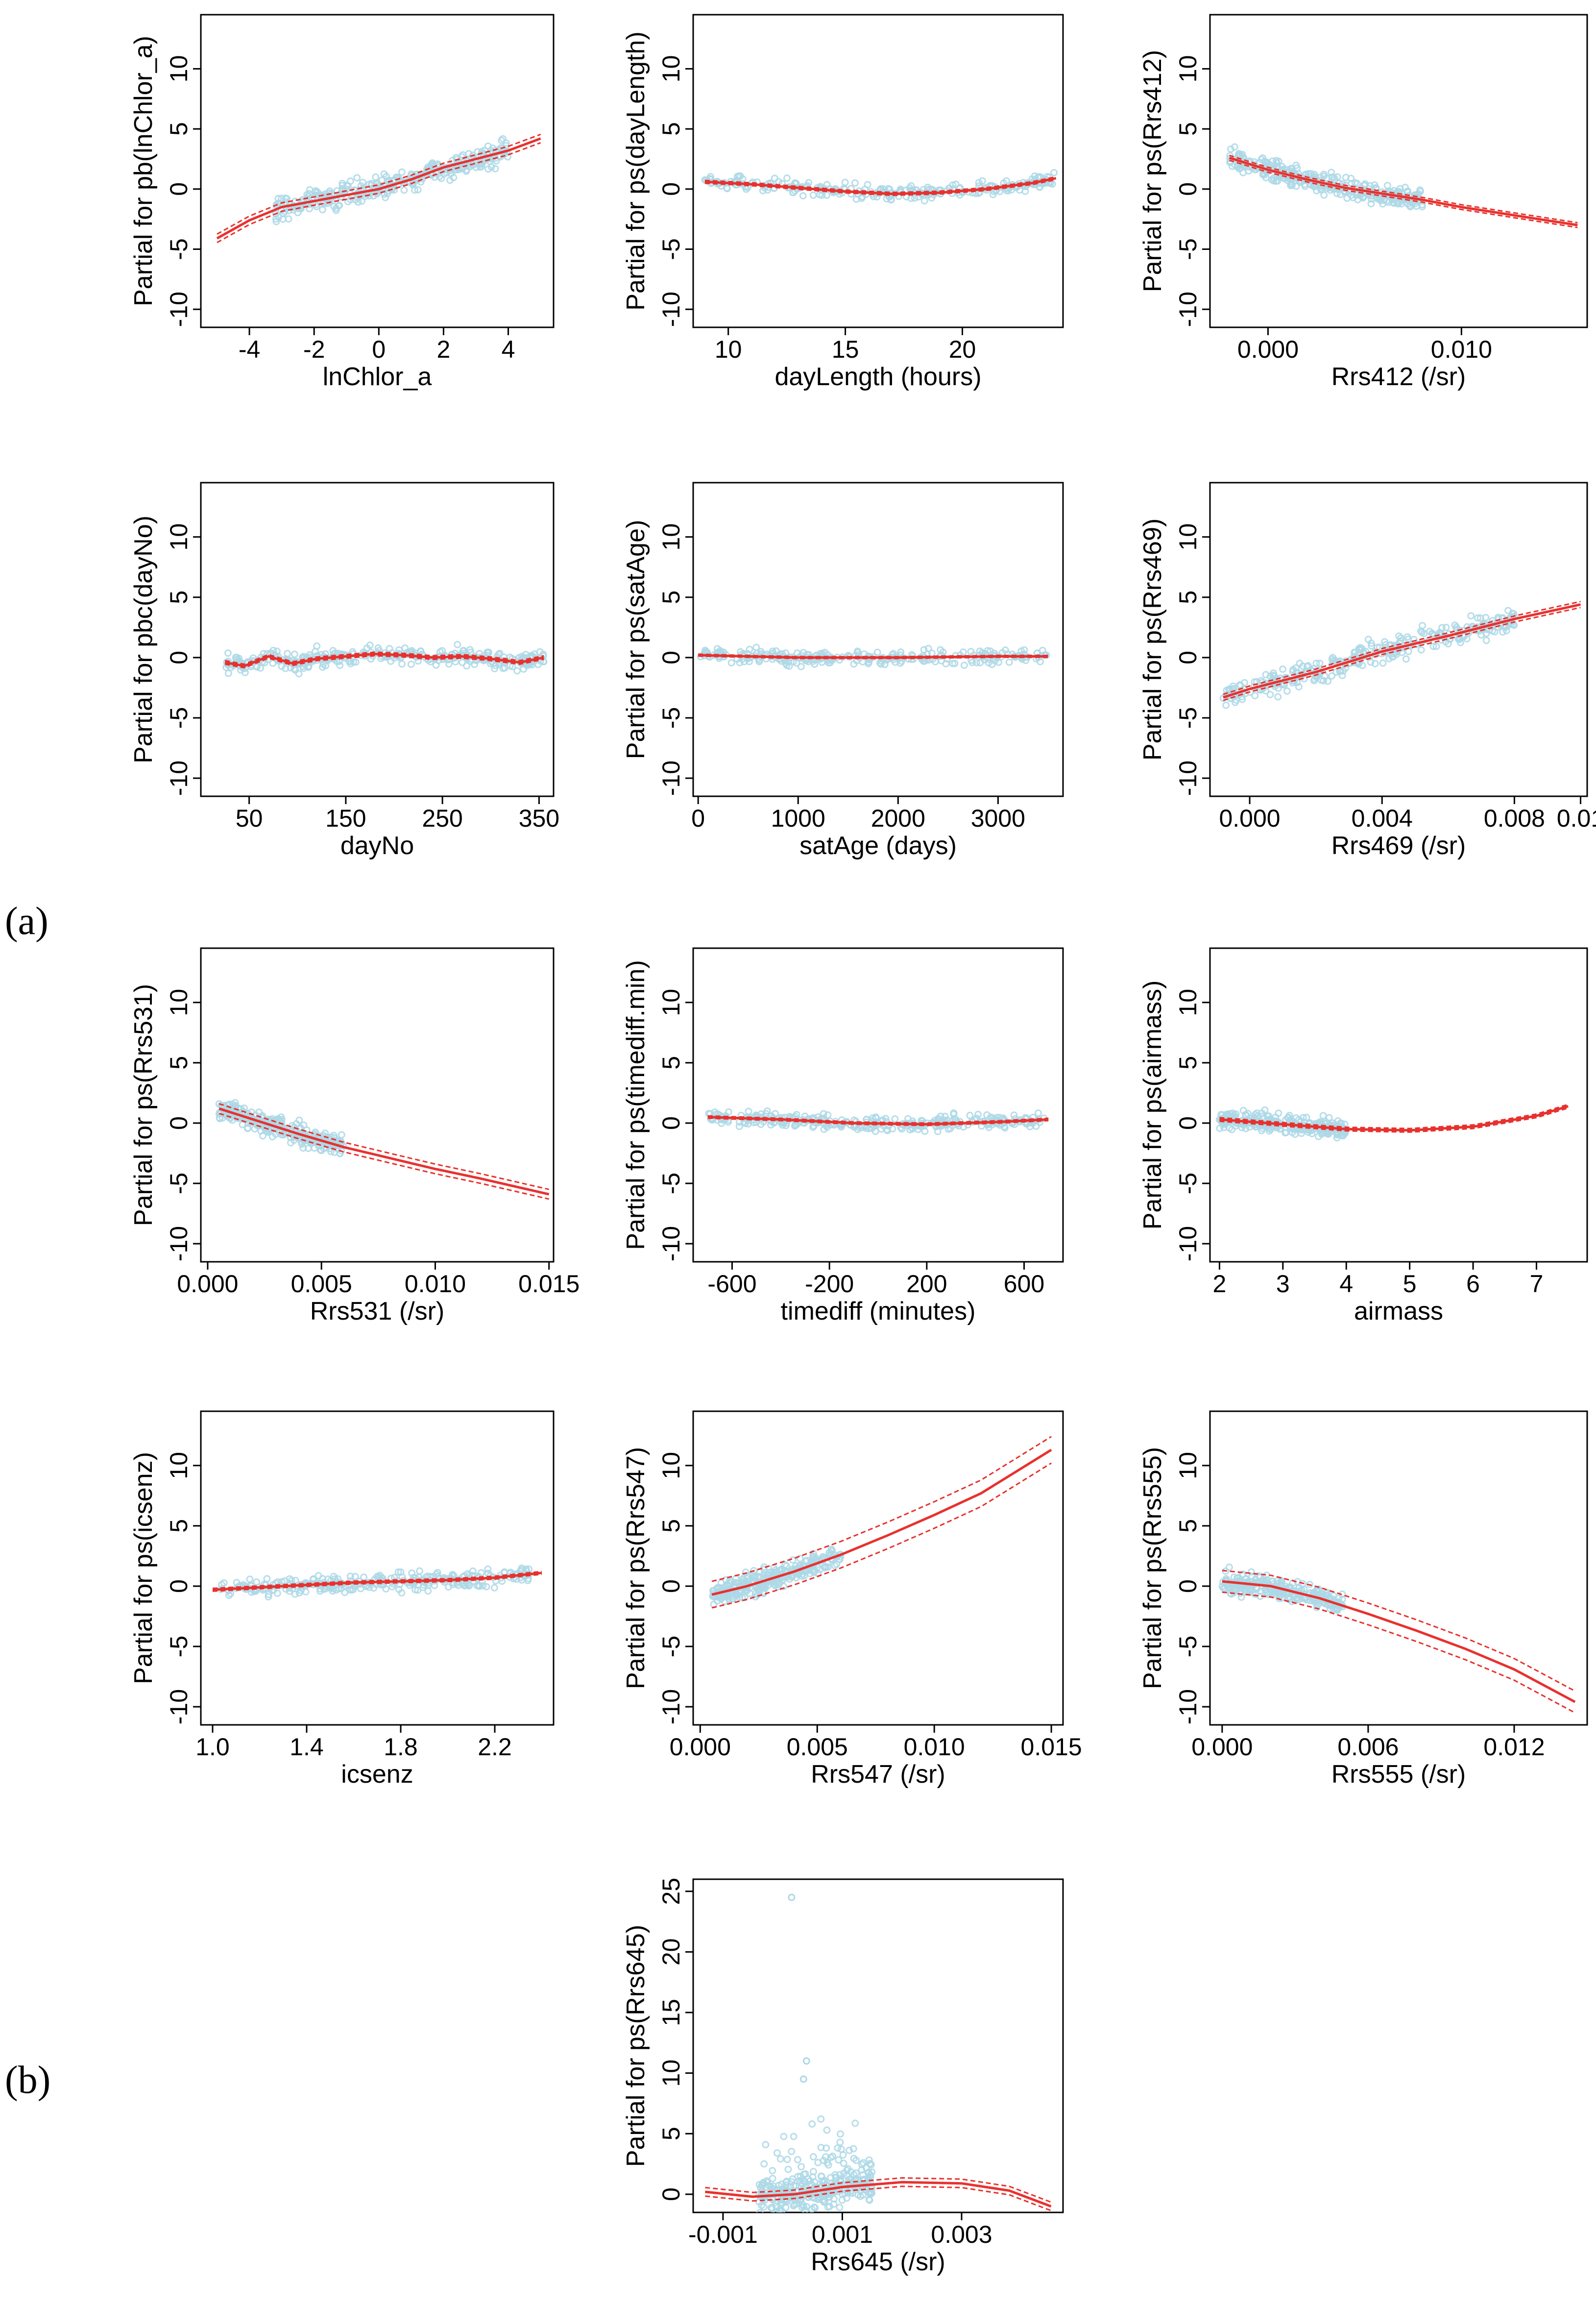 This screenshot has height=2307, width=1596. What do you see at coordinates (1402, 648) in the screenshot?
I see `upper-band` at bounding box center [1402, 648].